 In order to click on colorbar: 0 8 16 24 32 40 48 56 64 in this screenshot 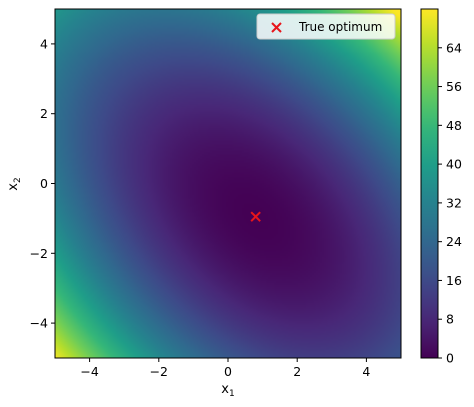, I will do `click(441, 187)`.